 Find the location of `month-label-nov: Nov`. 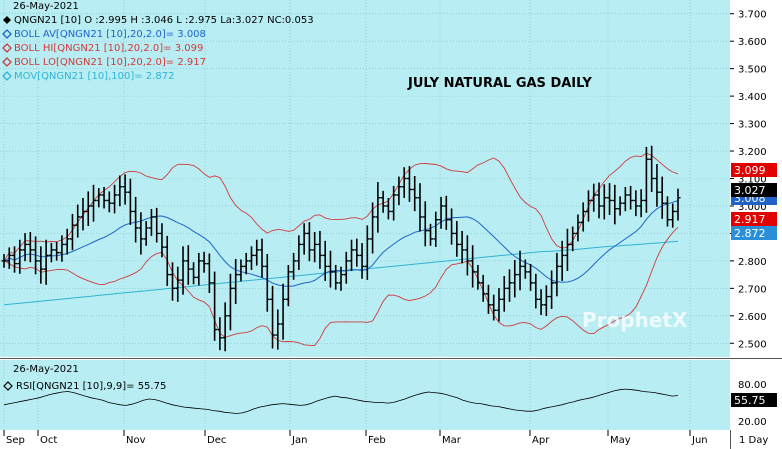

month-label-nov: Nov is located at coordinates (136, 440).